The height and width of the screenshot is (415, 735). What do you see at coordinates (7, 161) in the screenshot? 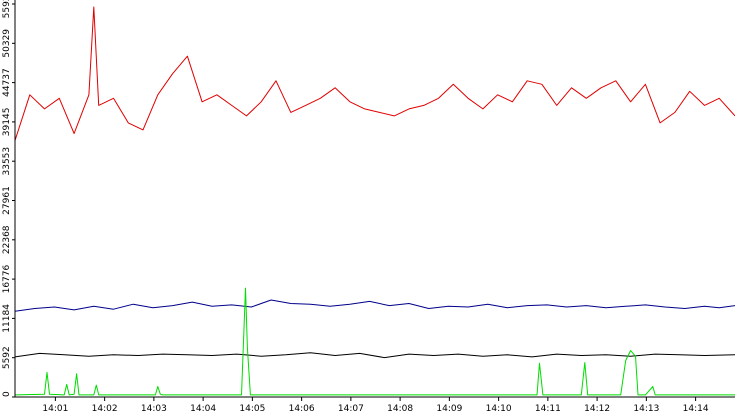
I see `y-tick-label: 33553` at bounding box center [7, 161].